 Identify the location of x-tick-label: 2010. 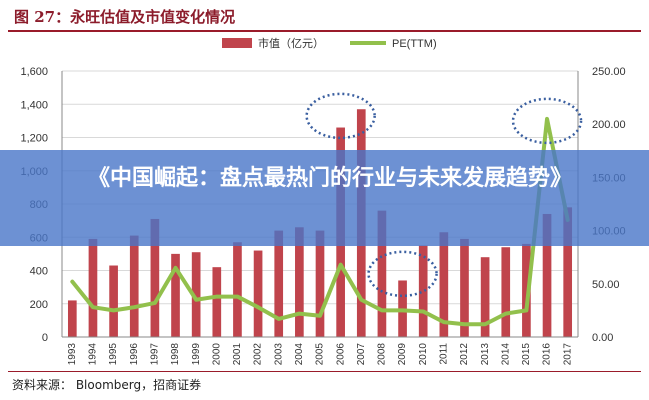
(423, 354).